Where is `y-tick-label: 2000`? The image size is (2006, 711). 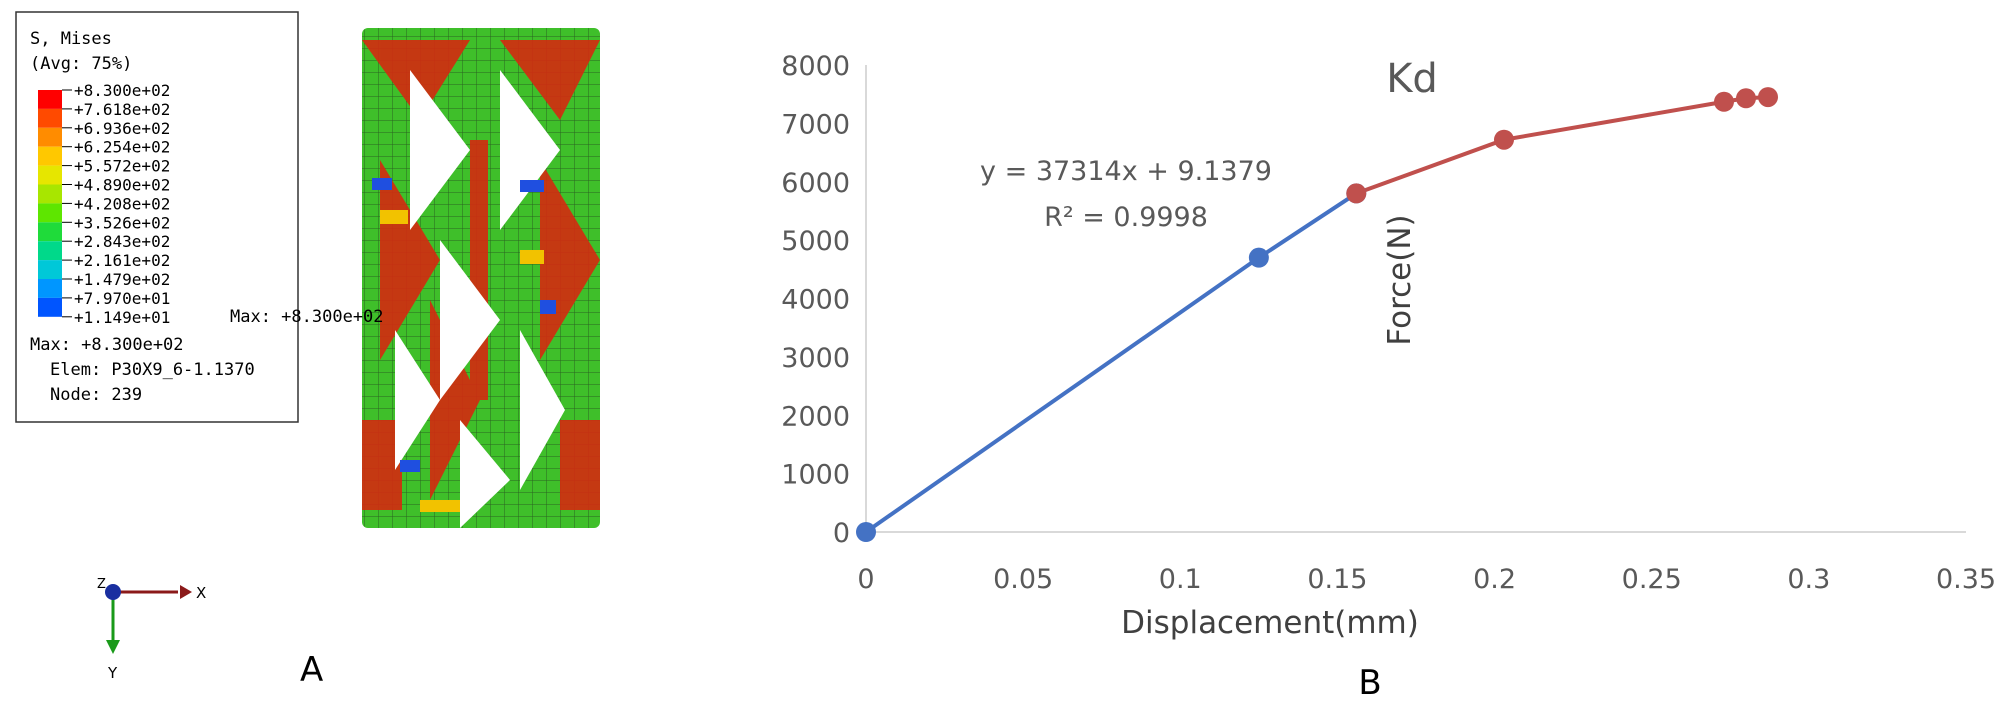 y-tick-label: 2000 is located at coordinates (815, 416).